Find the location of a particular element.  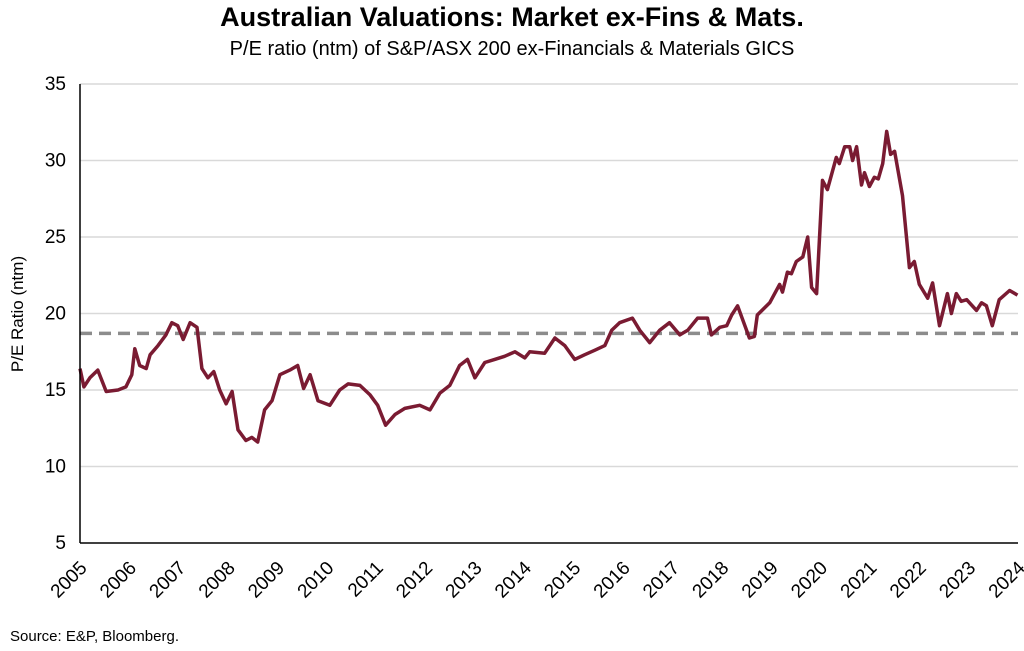

x-tick-label: 2023 is located at coordinates (957, 580).